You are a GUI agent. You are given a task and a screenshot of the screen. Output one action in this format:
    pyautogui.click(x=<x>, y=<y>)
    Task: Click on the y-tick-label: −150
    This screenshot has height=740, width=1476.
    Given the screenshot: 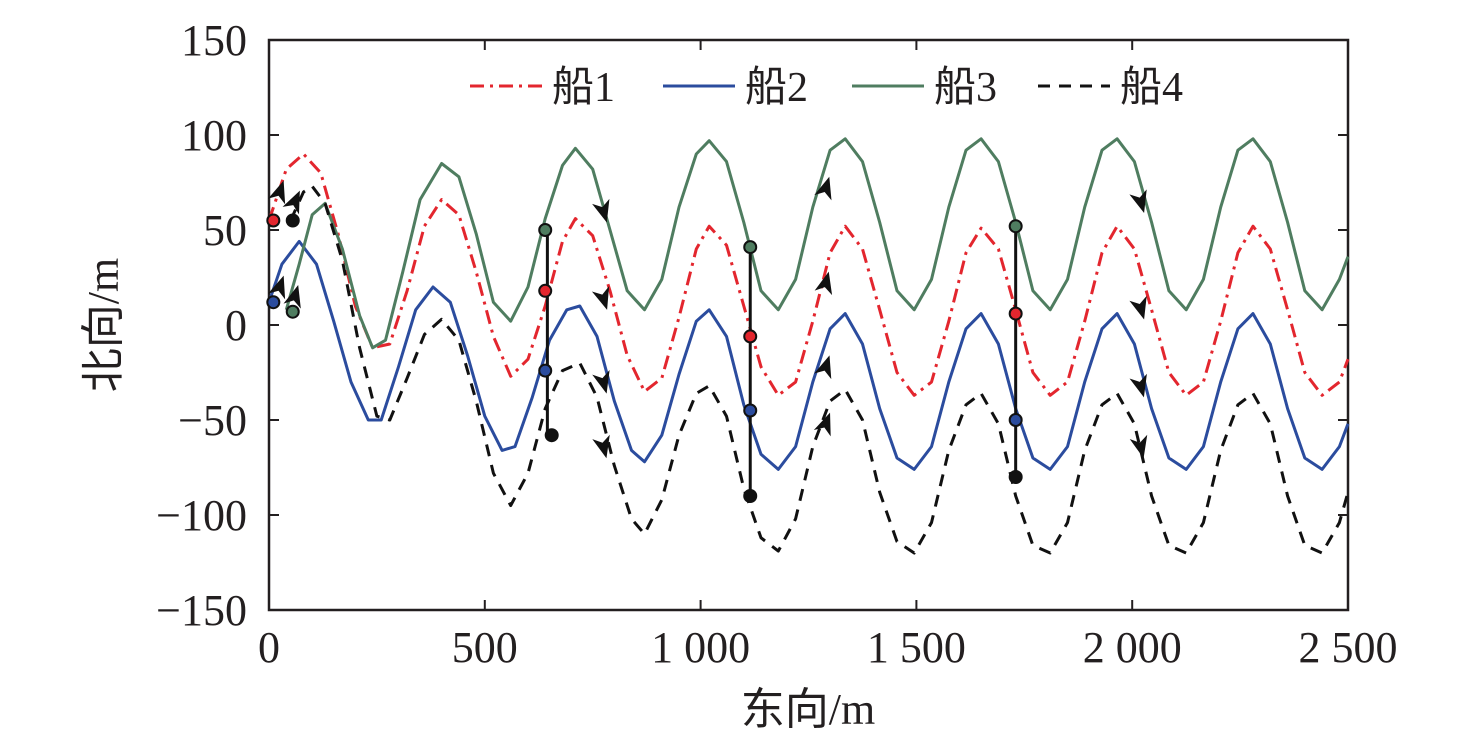 What is the action you would take?
    pyautogui.click(x=201, y=610)
    